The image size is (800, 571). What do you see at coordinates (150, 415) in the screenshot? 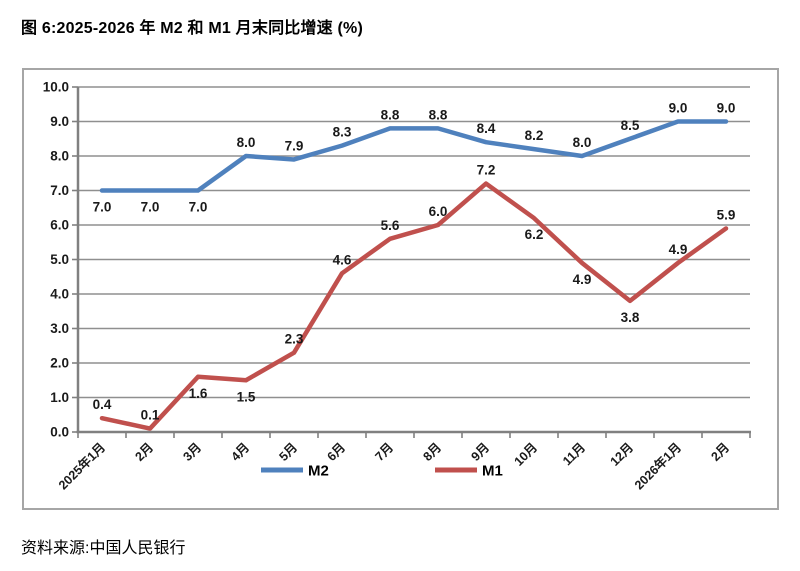
I see `data-label: 0.1` at bounding box center [150, 415].